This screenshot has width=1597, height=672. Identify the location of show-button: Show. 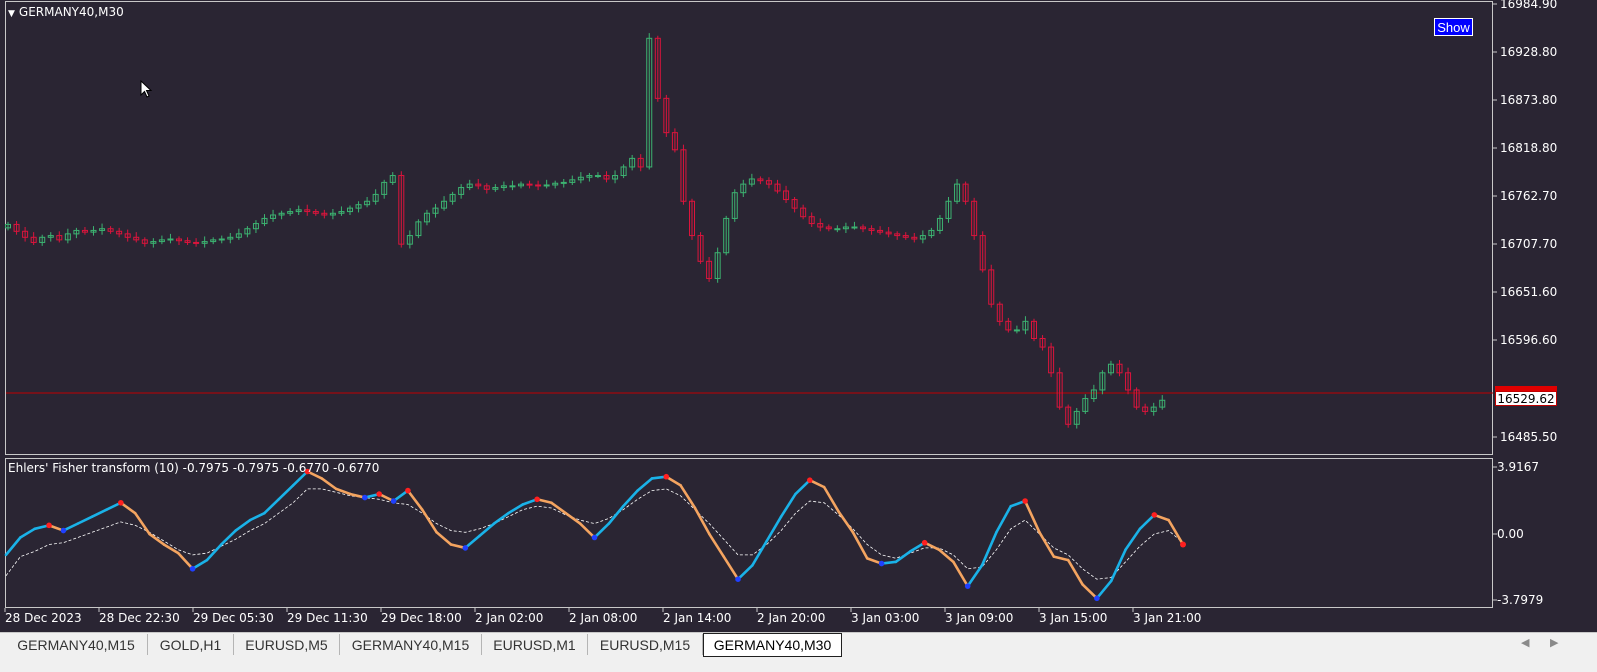
(1453, 27).